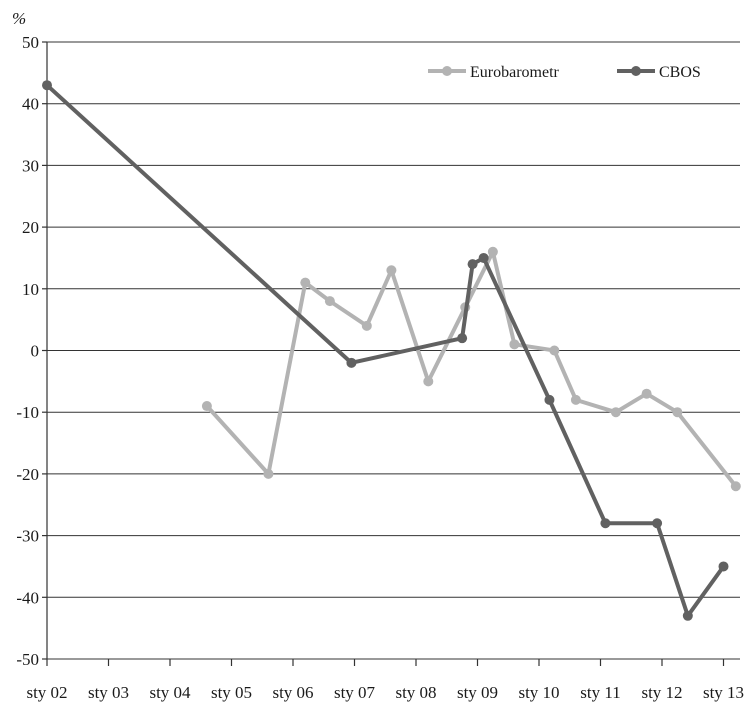  I want to click on y-tick-label: -10, so click(27, 412).